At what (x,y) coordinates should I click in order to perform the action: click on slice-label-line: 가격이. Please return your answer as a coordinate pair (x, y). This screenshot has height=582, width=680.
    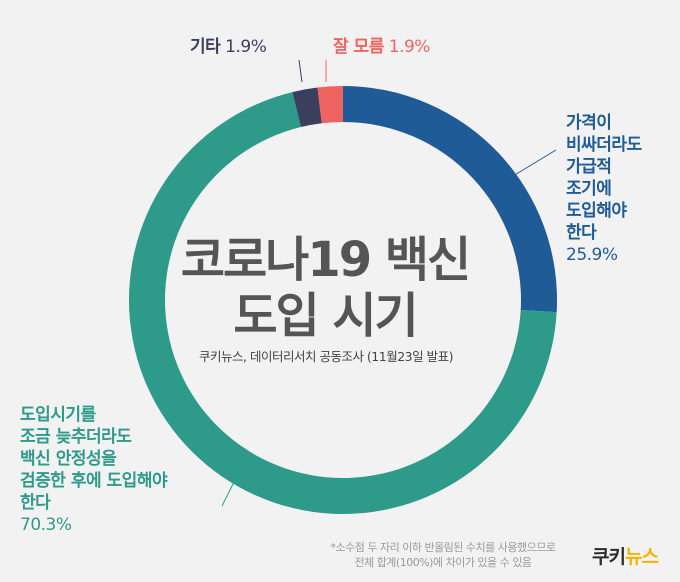
    Looking at the image, I should click on (589, 123).